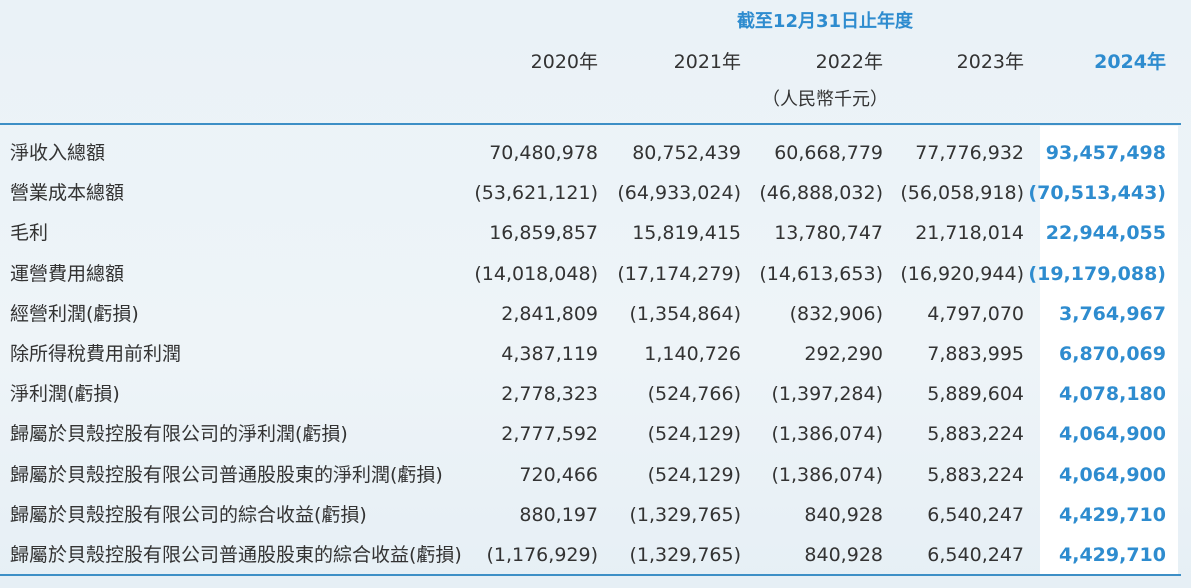  Describe the element at coordinates (188, 514) in the screenshot. I see `row-label: 歸屬於貝殼控股有限公司的綜合收益(虧損)` at that location.